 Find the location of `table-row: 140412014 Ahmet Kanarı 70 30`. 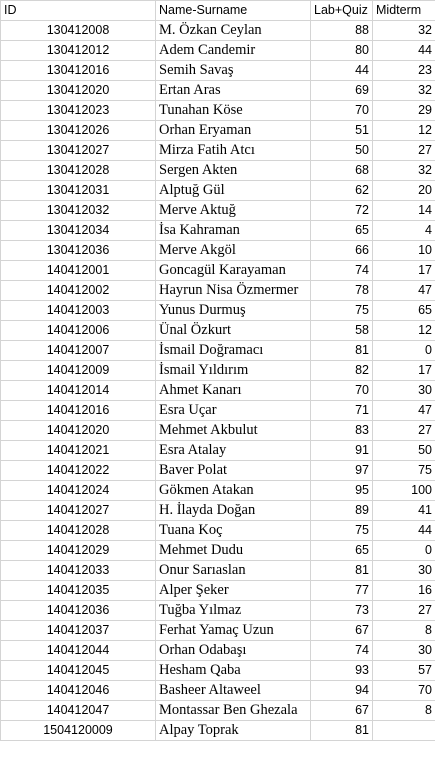

table-row: 140412014 Ahmet Kanarı 70 30 is located at coordinates (217, 390).